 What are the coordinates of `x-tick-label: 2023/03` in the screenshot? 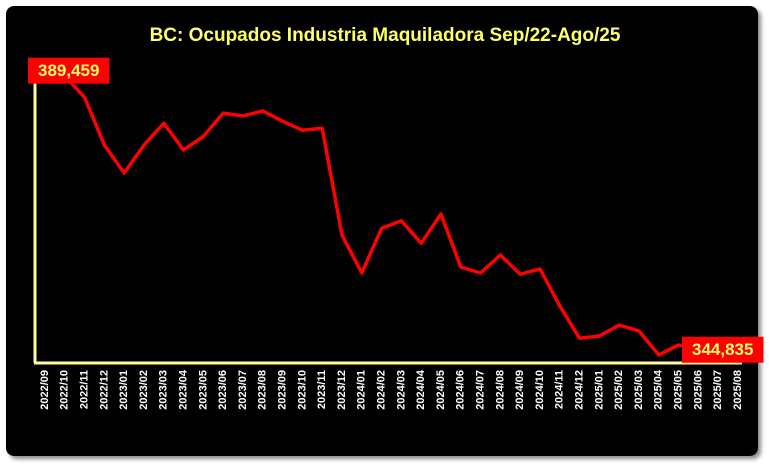 It's located at (164, 390).